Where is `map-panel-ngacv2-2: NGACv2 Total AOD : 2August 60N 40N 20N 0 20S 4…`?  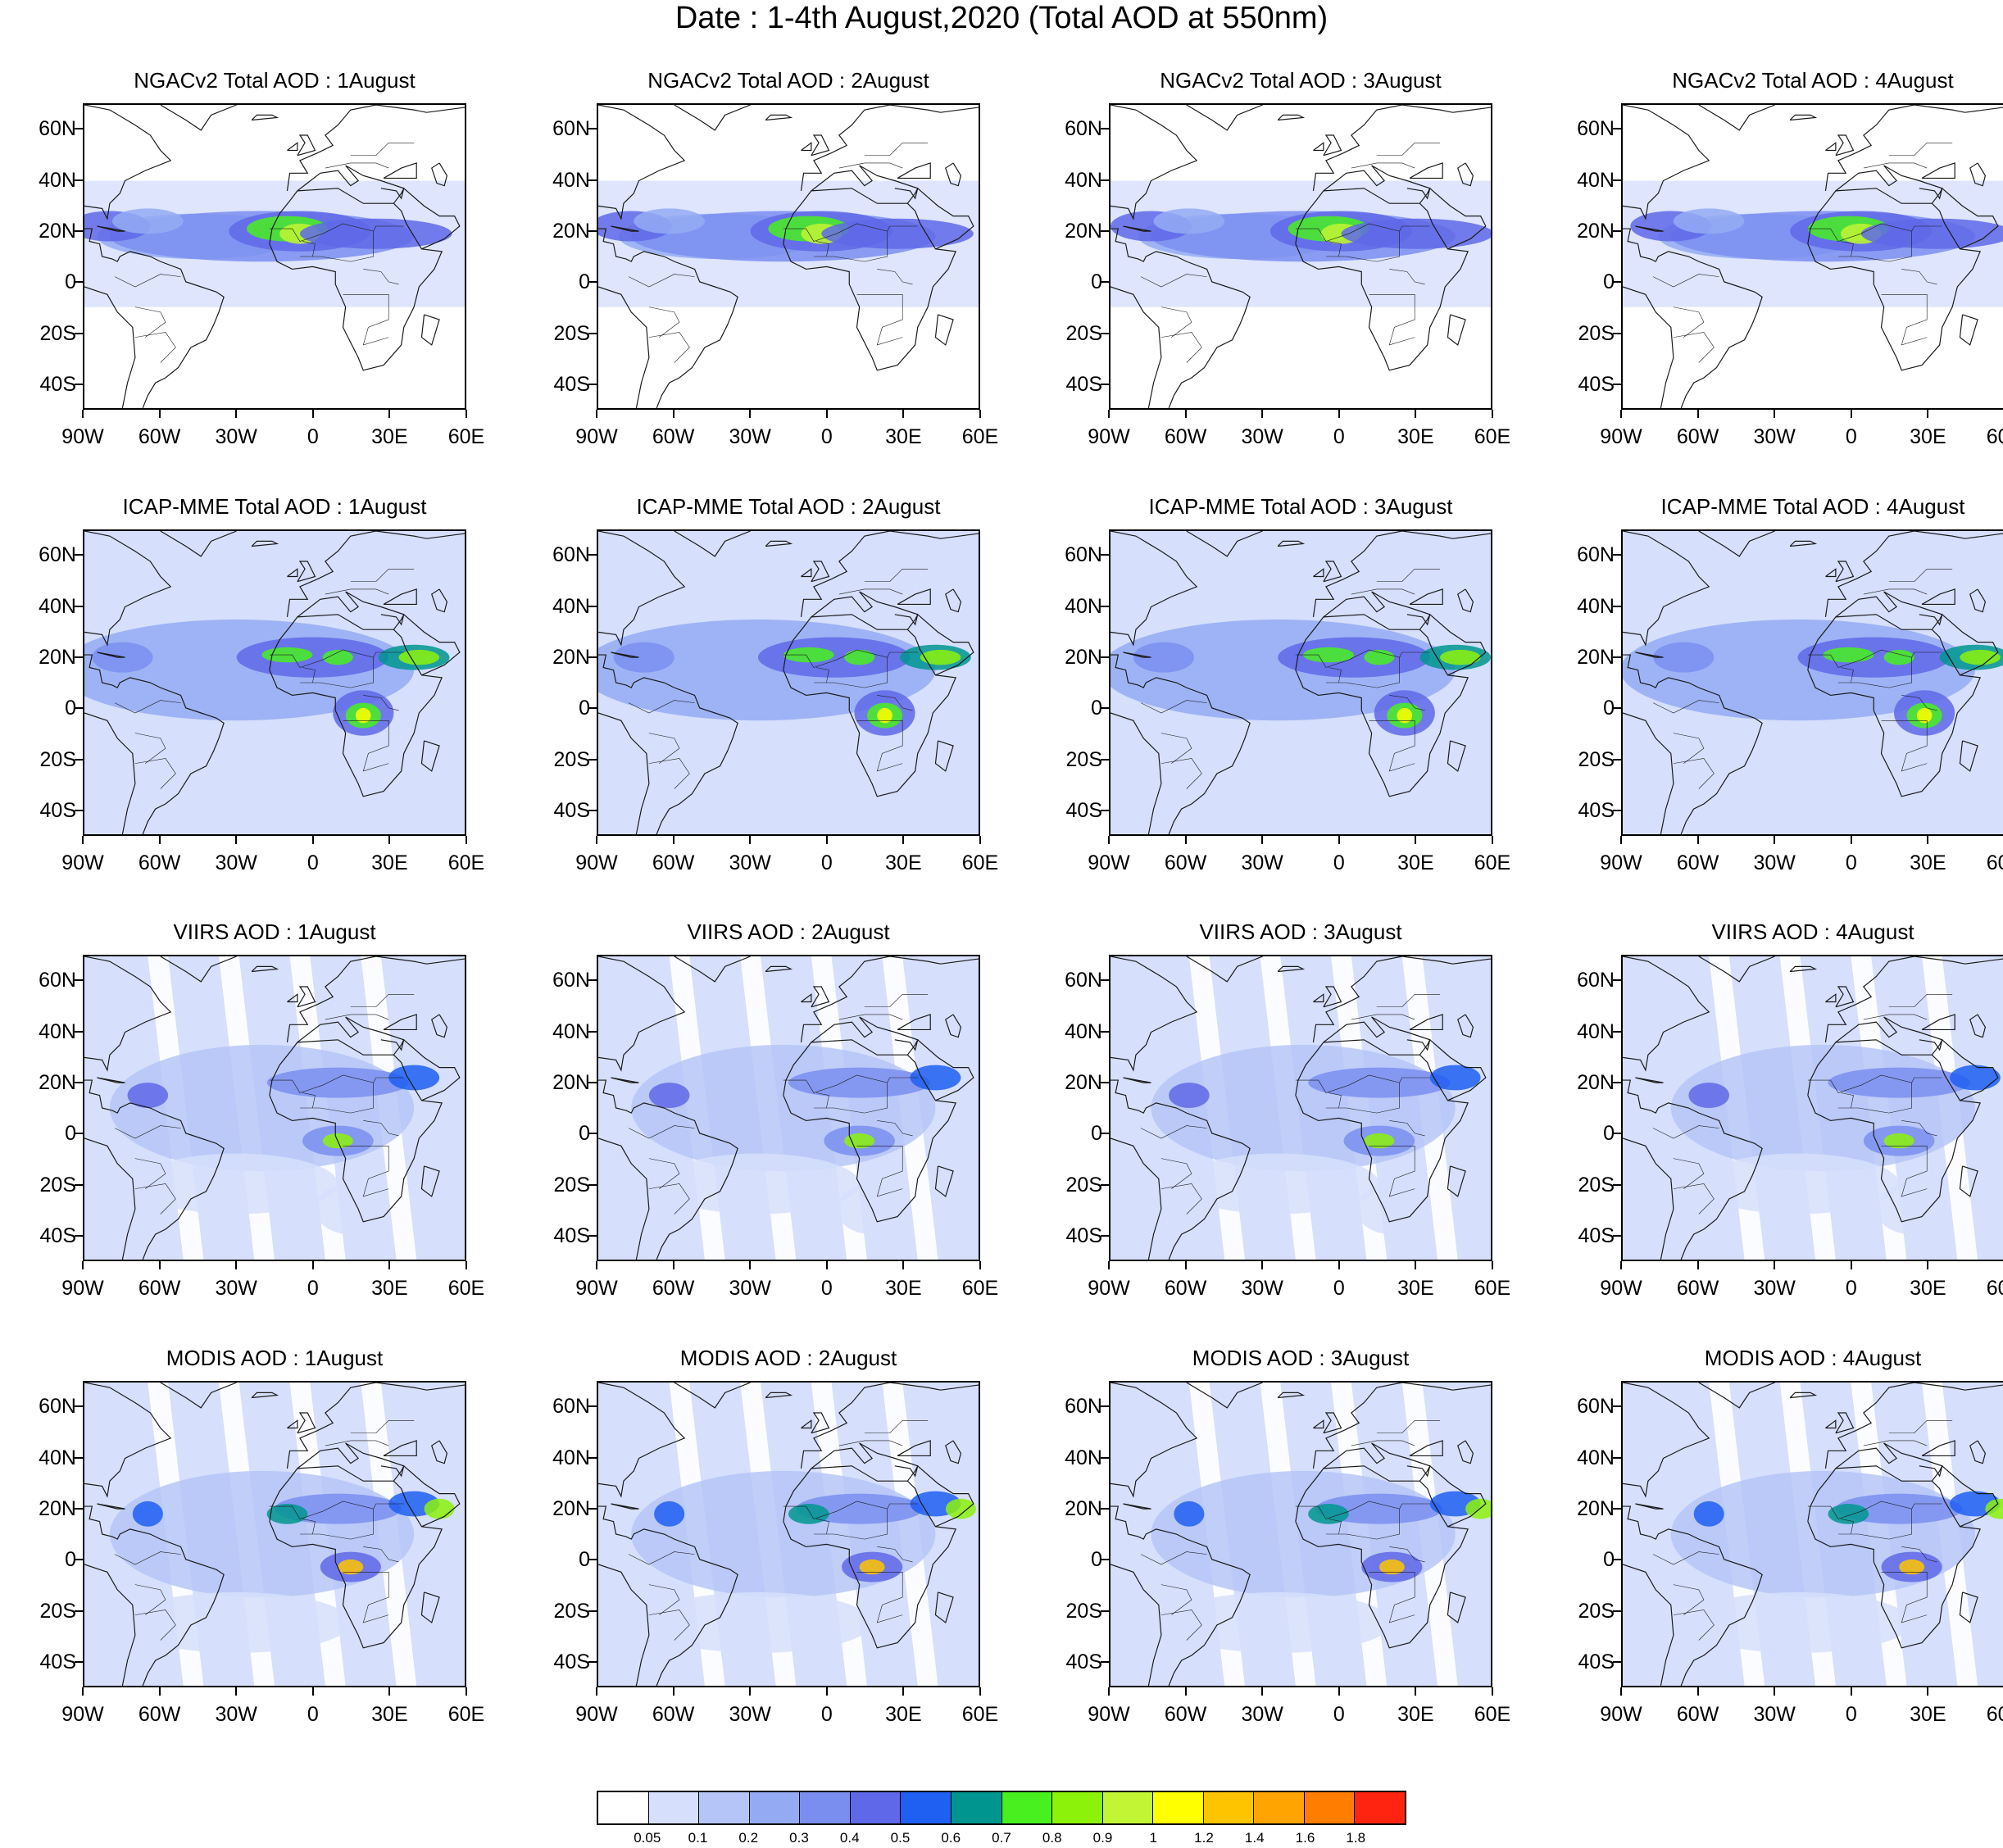 map-panel-ngacv2-2: NGACv2 Total AOD : 2August 60N 40N 20N 0 20S 4… is located at coordinates (778, 269).